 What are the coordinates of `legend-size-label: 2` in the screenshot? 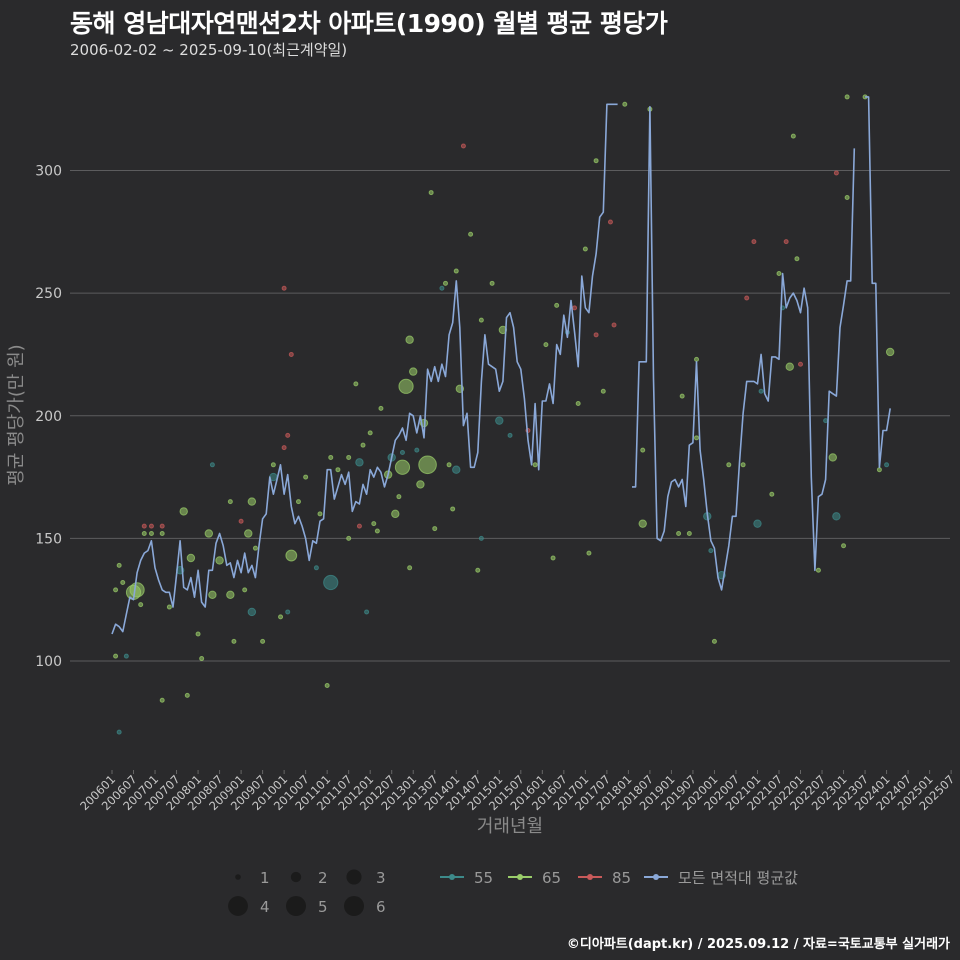 It's located at (323, 878).